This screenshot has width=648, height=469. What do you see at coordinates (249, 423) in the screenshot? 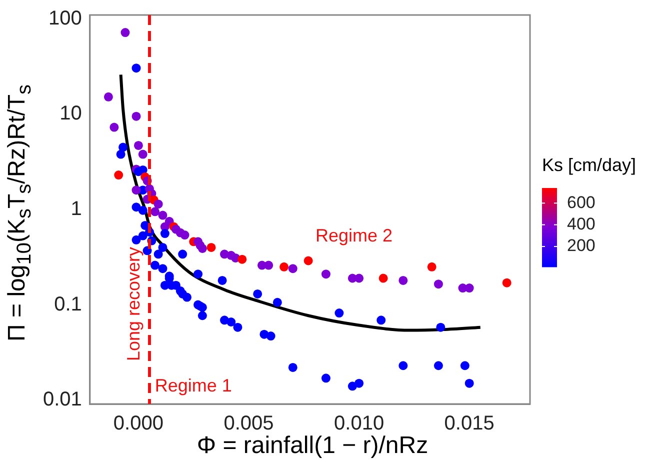
I see `x-tick-label: 0.005` at bounding box center [249, 423].